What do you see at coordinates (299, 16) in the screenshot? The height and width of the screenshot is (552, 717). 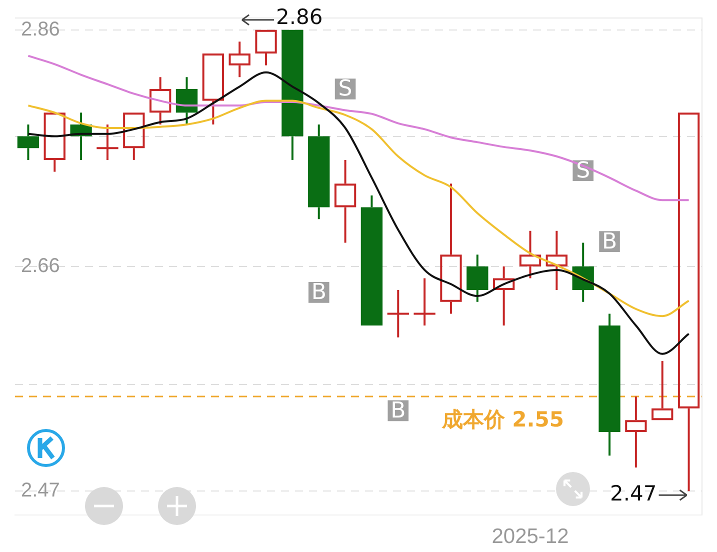 I see `annotation: 2.86` at bounding box center [299, 16].